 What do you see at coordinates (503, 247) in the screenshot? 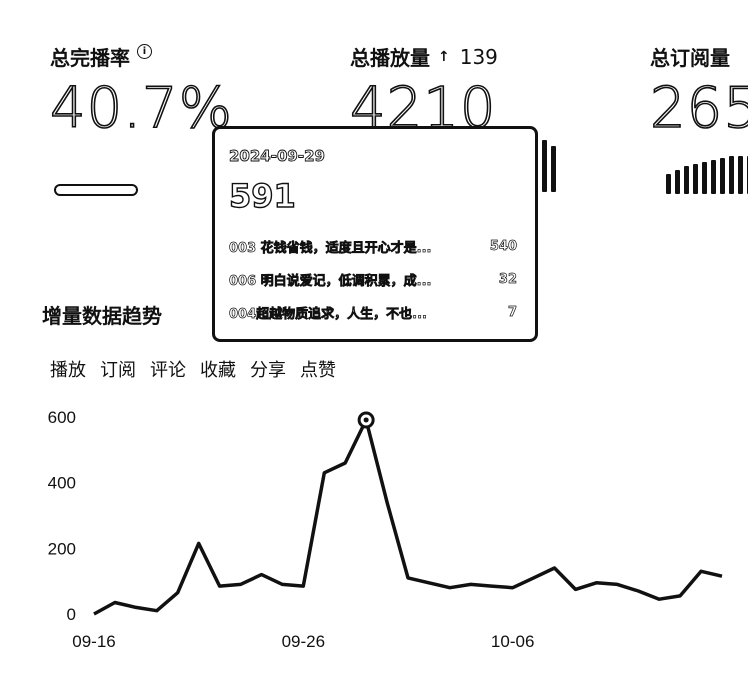
I see `tooltip-row-value: 540` at bounding box center [503, 247].